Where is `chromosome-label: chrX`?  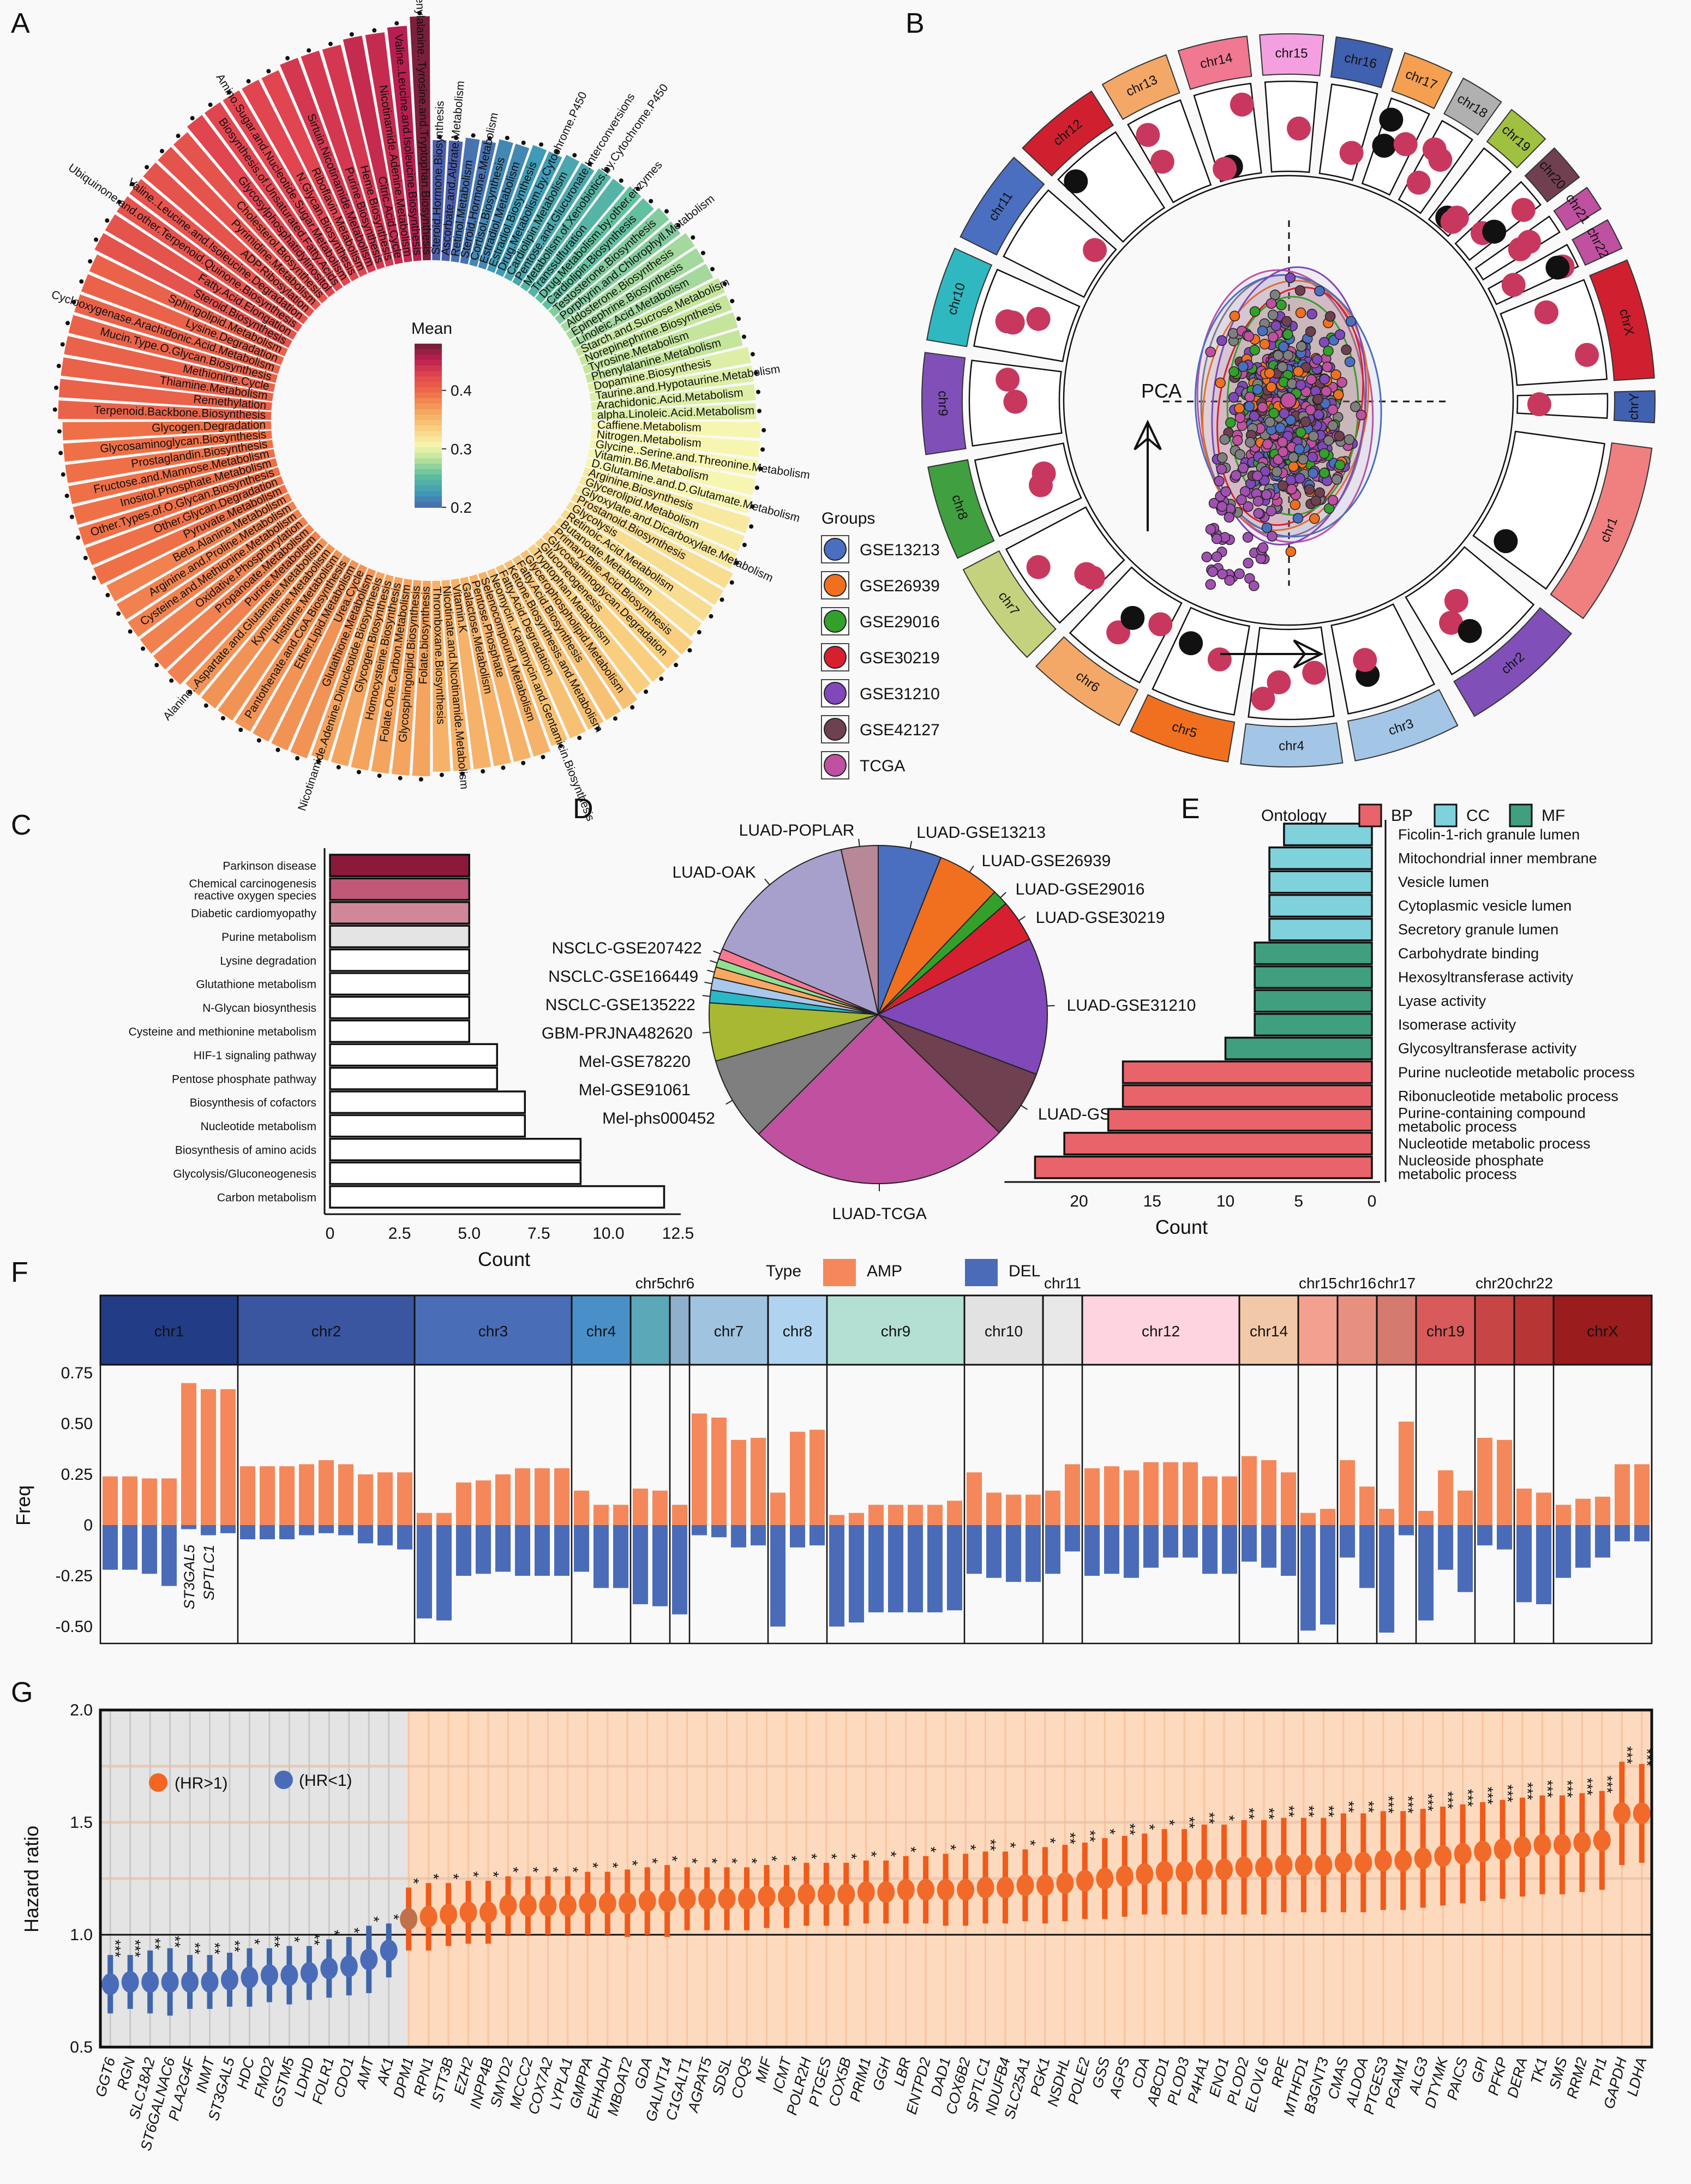 chromosome-label: chrX is located at coordinates (1602, 1331).